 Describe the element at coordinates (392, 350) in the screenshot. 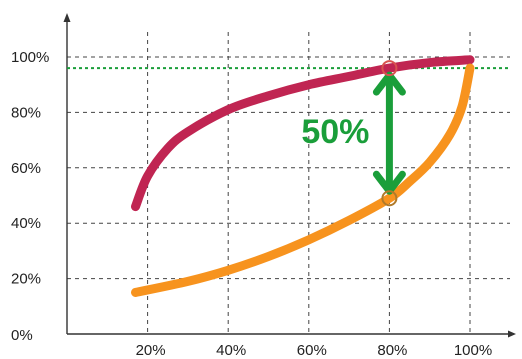

I see `x-tick-label: 80%` at that location.